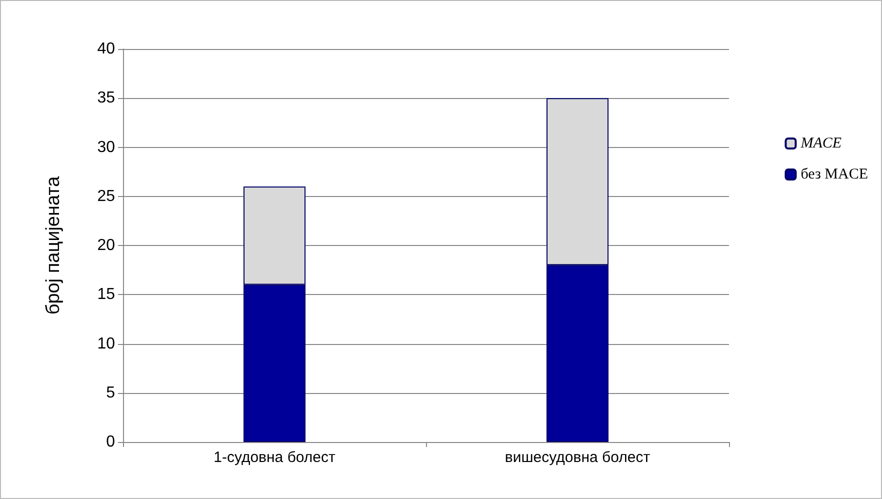 The width and height of the screenshot is (882, 499). I want to click on y-tick-label: 40, so click(106, 49).